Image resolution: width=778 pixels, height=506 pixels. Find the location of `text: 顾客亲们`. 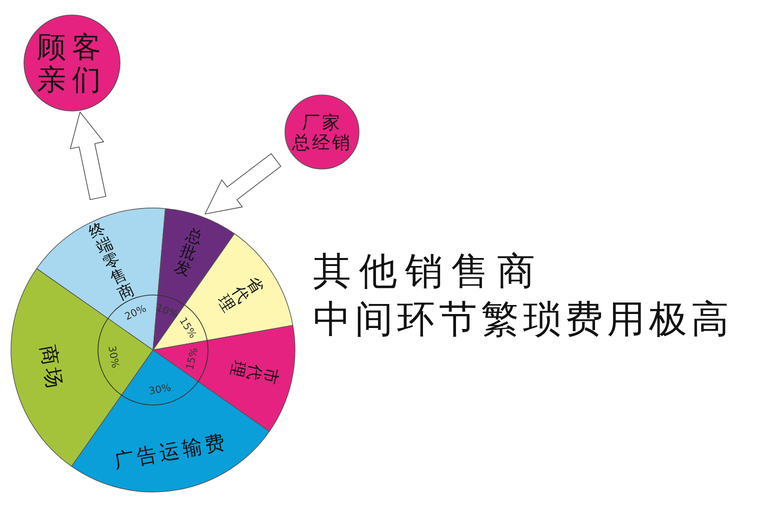

text: 顾客亲们 is located at coordinates (72, 63).